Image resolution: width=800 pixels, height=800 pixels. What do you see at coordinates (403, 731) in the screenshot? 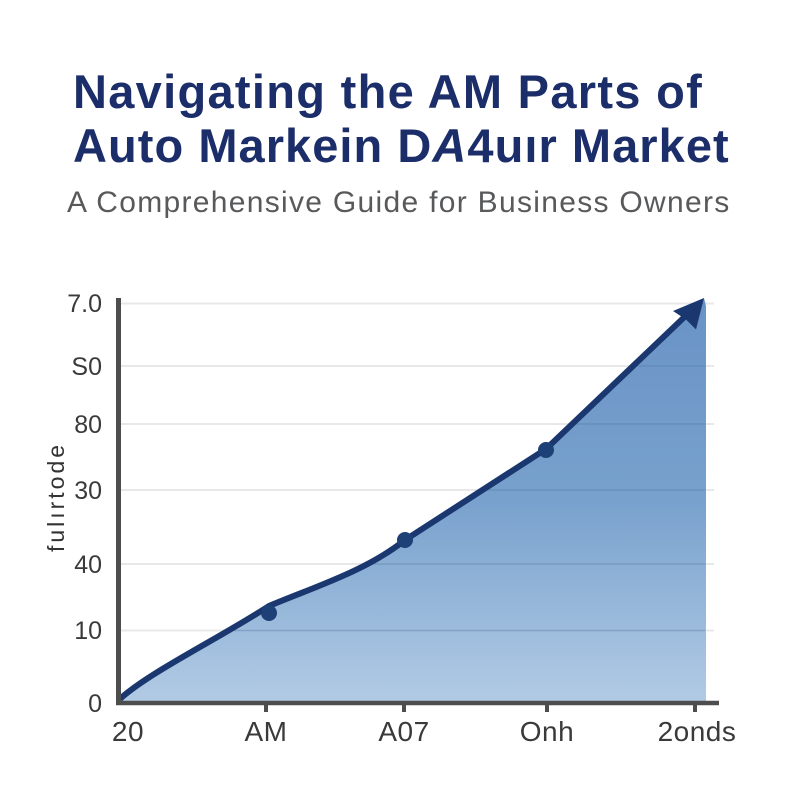
I see `svg-text: A07` at bounding box center [403, 731].